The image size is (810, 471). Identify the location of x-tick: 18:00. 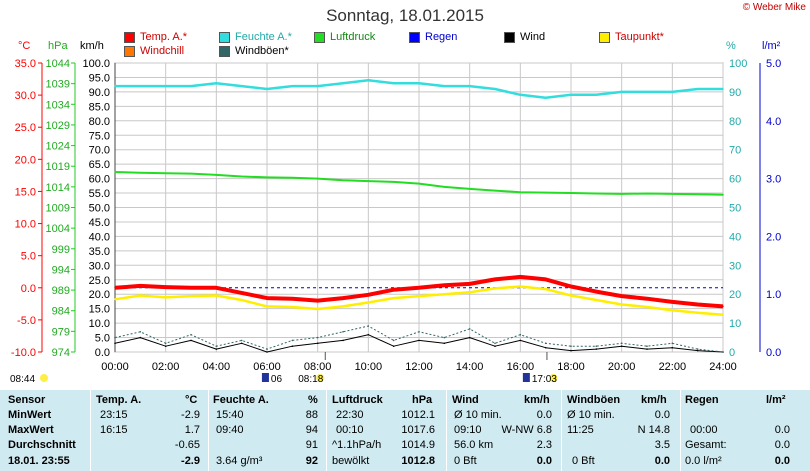
(571, 367).